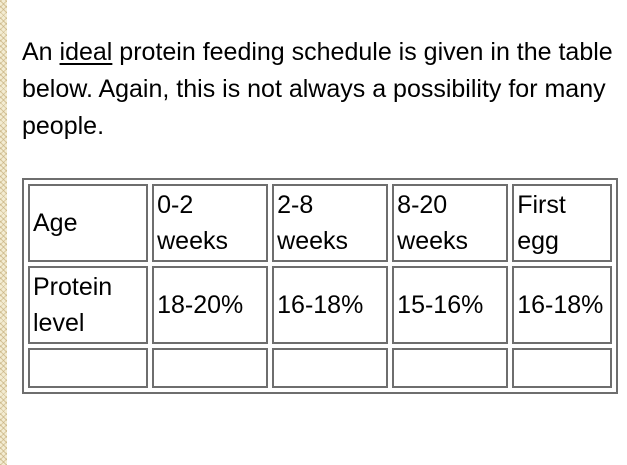 Image resolution: width=627 pixels, height=465 pixels. What do you see at coordinates (562, 305) in the screenshot?
I see `cell-protein-first-egg: 16-18%` at bounding box center [562, 305].